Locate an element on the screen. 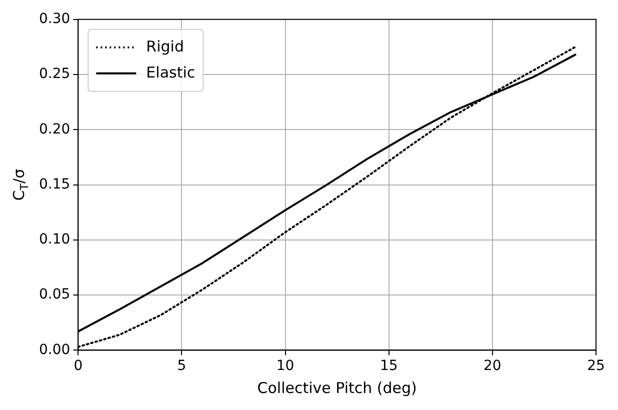  x-tick-label: 20 is located at coordinates (493, 366).